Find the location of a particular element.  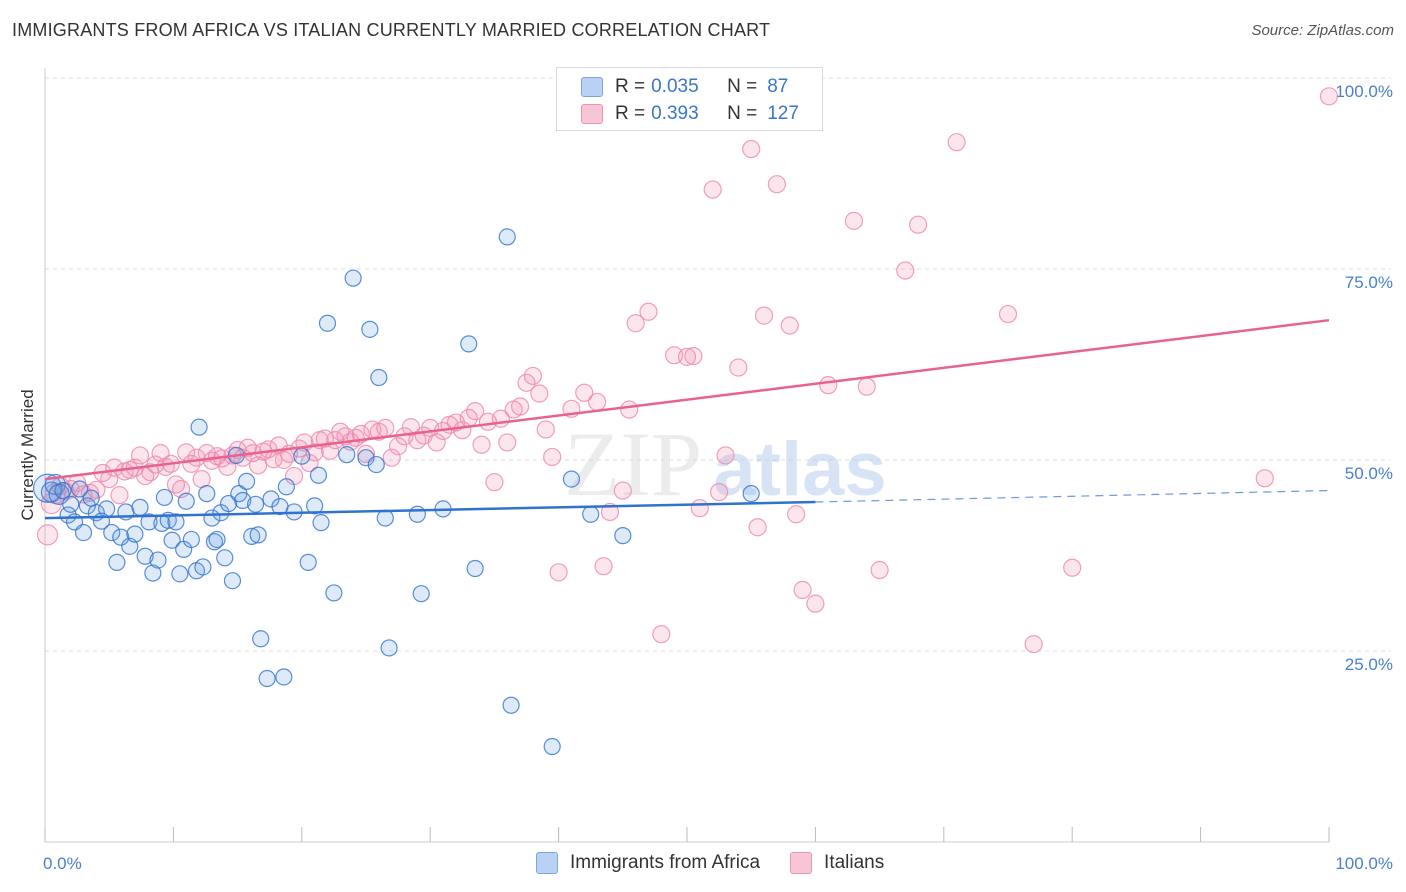

series-legend: Immigrants from Africa Italians is located at coordinates (725, 863).